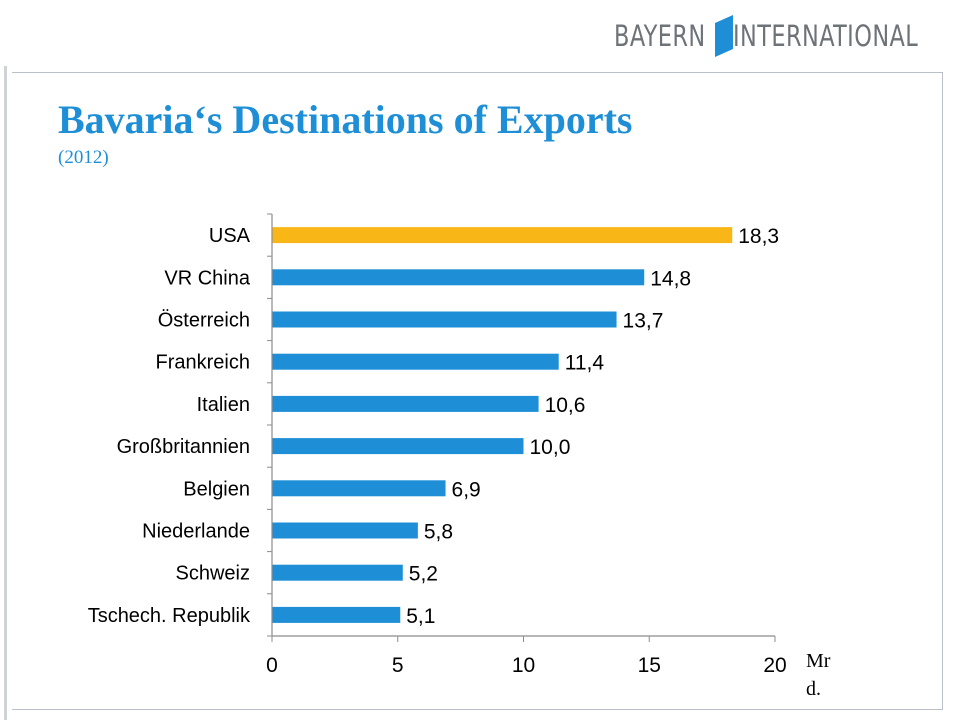  Describe the element at coordinates (405, 403) in the screenshot. I see `bar-italien` at that location.